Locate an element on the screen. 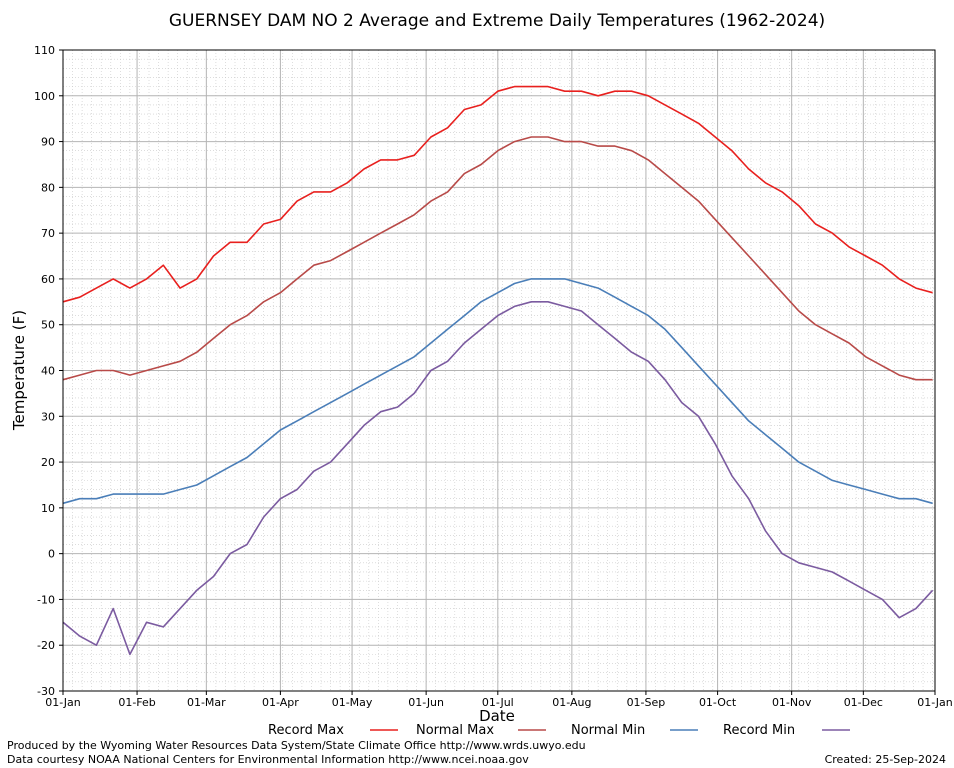  legend-entry-normal-min: Normal Min is located at coordinates (634, 730).